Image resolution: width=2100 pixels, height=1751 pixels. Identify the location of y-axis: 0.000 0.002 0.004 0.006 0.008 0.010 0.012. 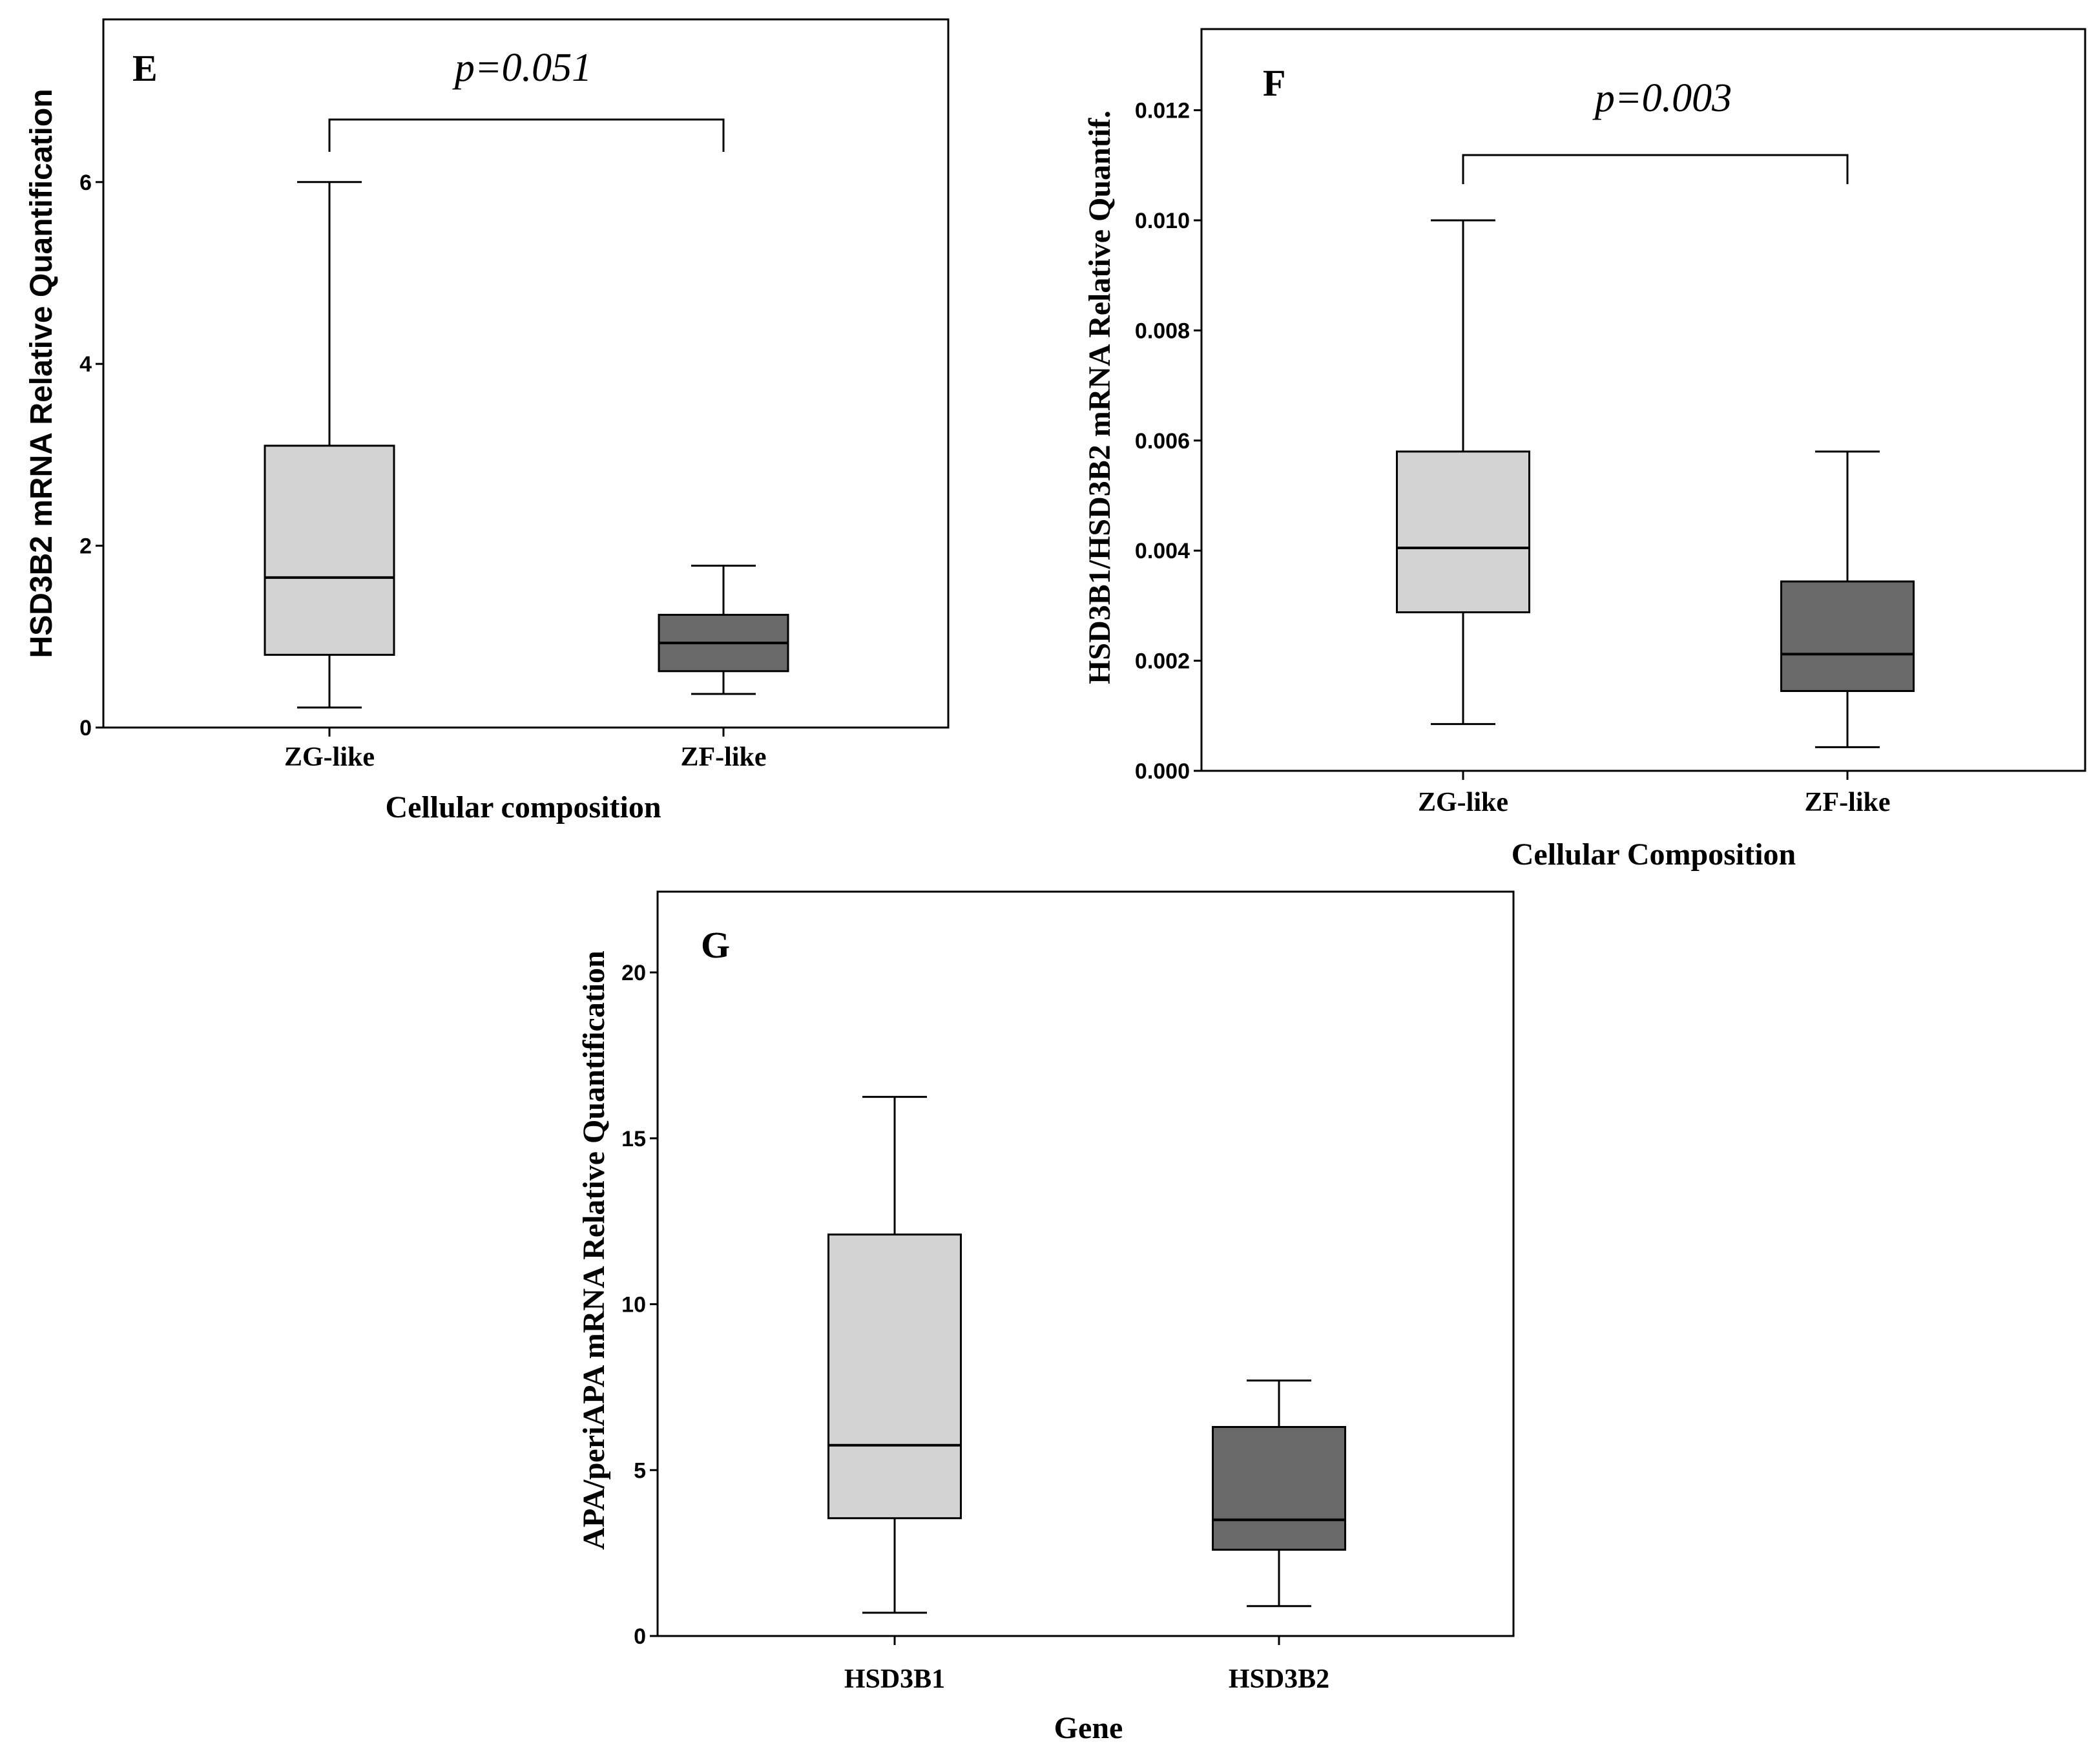
(1168, 441).